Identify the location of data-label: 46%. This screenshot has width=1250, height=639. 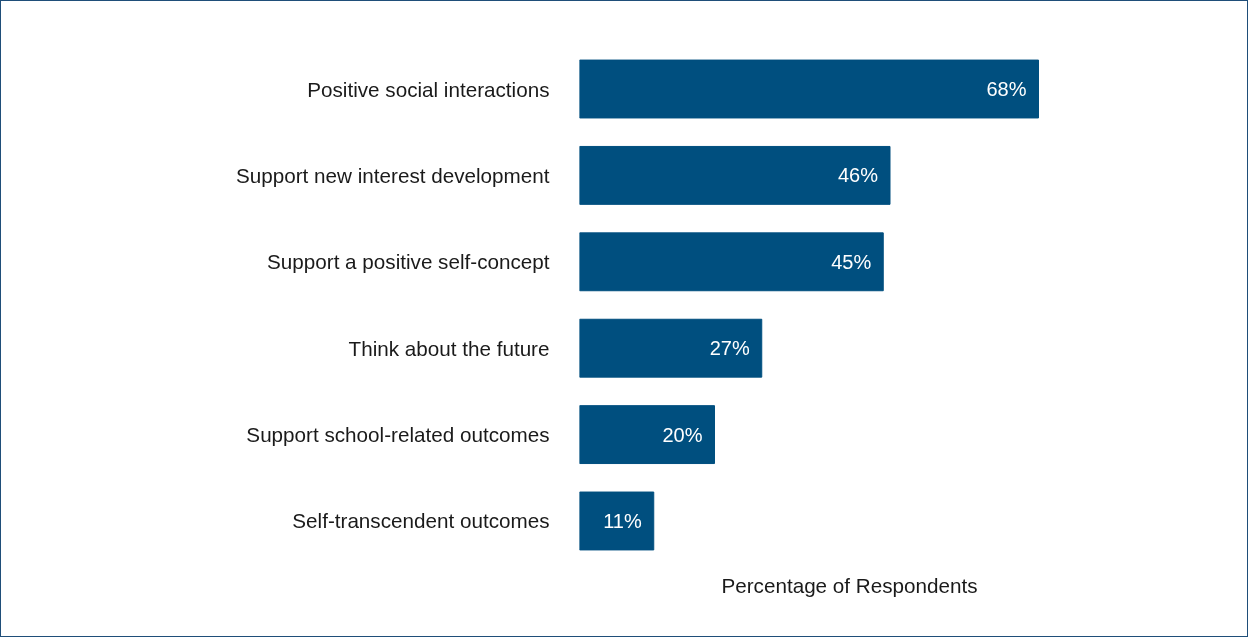
(858, 175).